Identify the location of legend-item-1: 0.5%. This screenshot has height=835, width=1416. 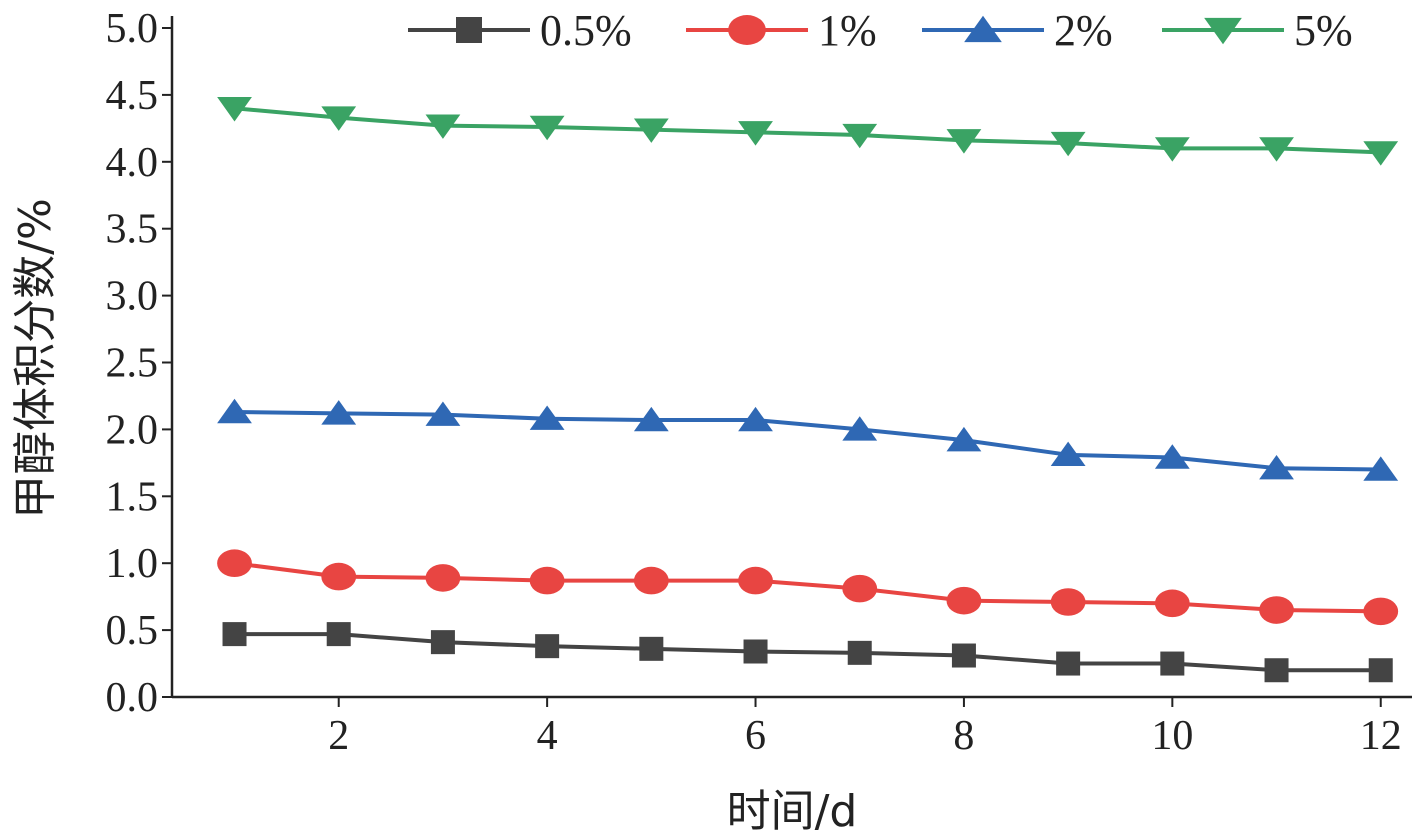
(520, 30).